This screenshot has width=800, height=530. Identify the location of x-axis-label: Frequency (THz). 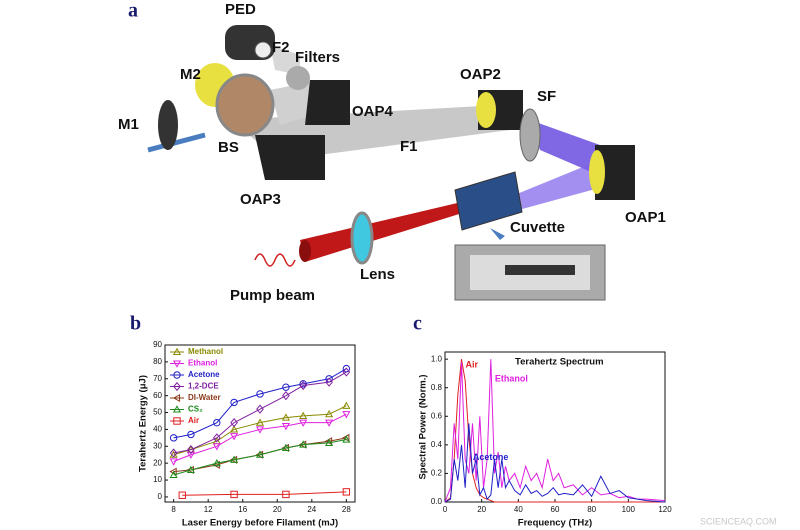
(555, 523).